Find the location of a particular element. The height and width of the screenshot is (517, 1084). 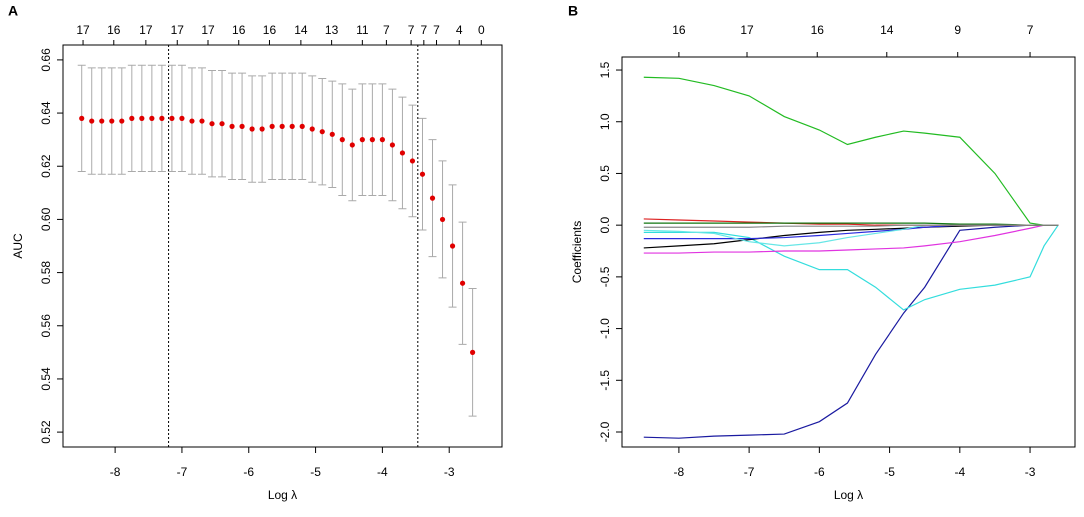

y-tick-label: 0.56 is located at coordinates (46, 326).